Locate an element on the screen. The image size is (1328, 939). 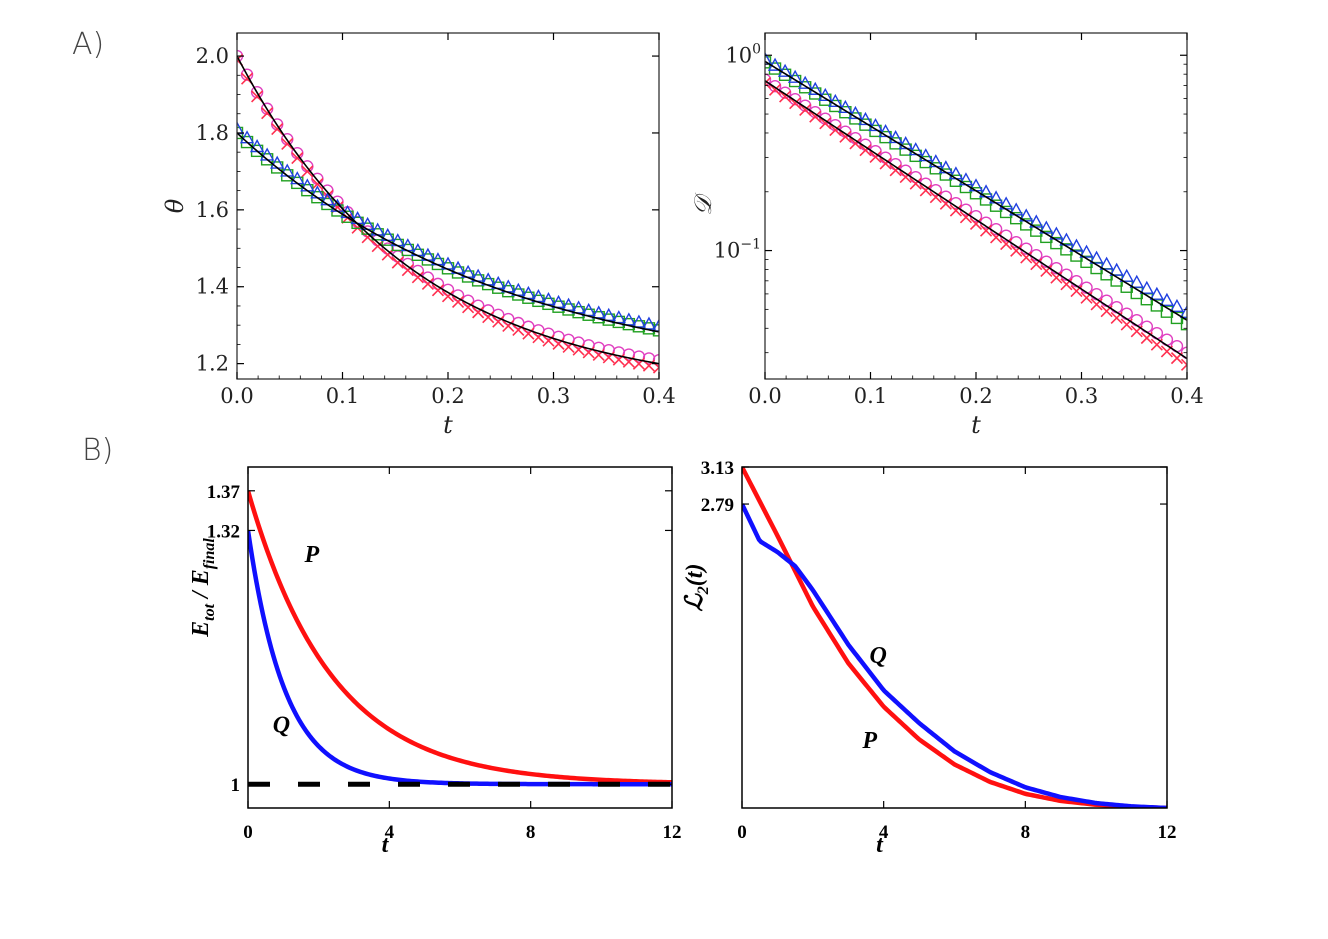
series-p-line is located at coordinates (954, 637).